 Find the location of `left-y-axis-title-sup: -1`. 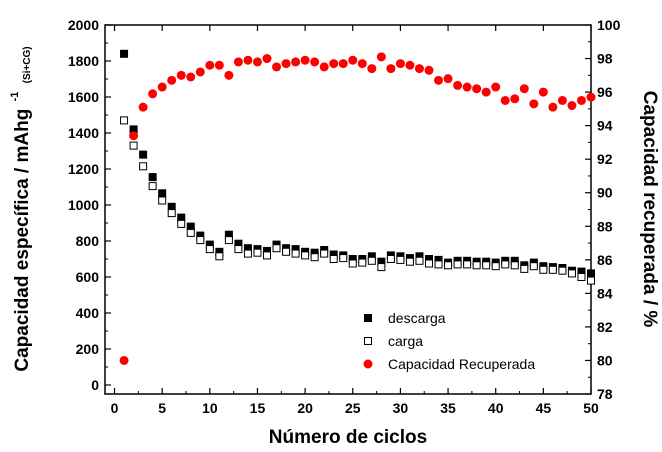

left-y-axis-title-sup: -1 is located at coordinates (15, 97).